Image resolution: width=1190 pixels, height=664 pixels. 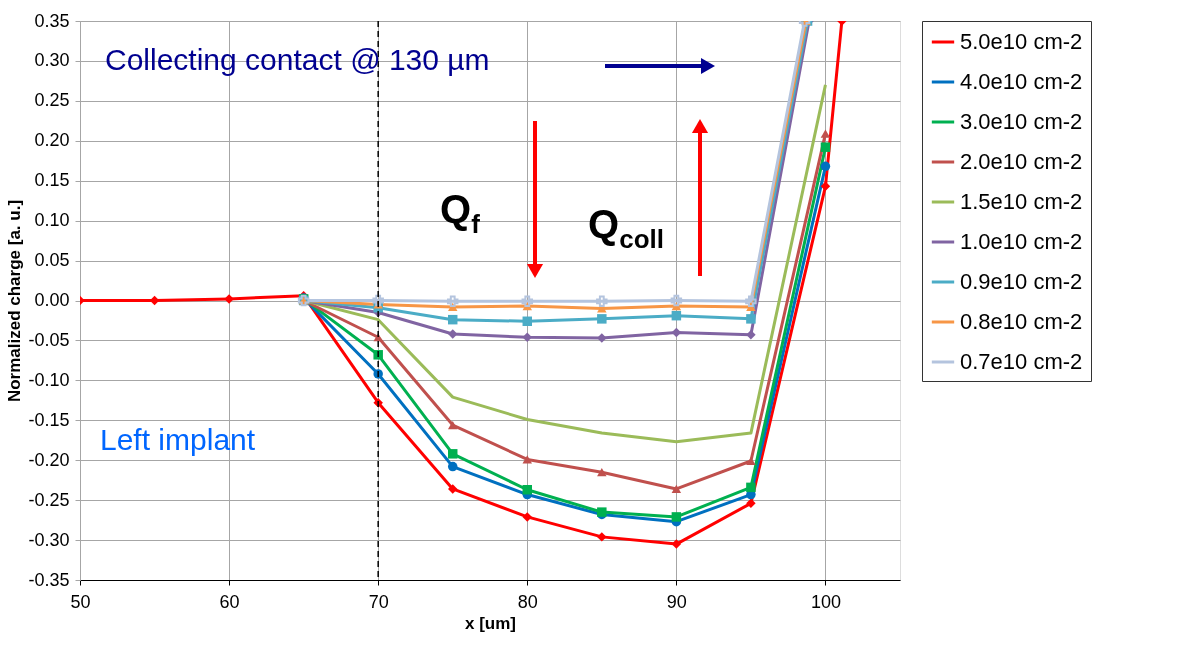 I want to click on y-tick-label: 0.35, so click(x=52, y=20).